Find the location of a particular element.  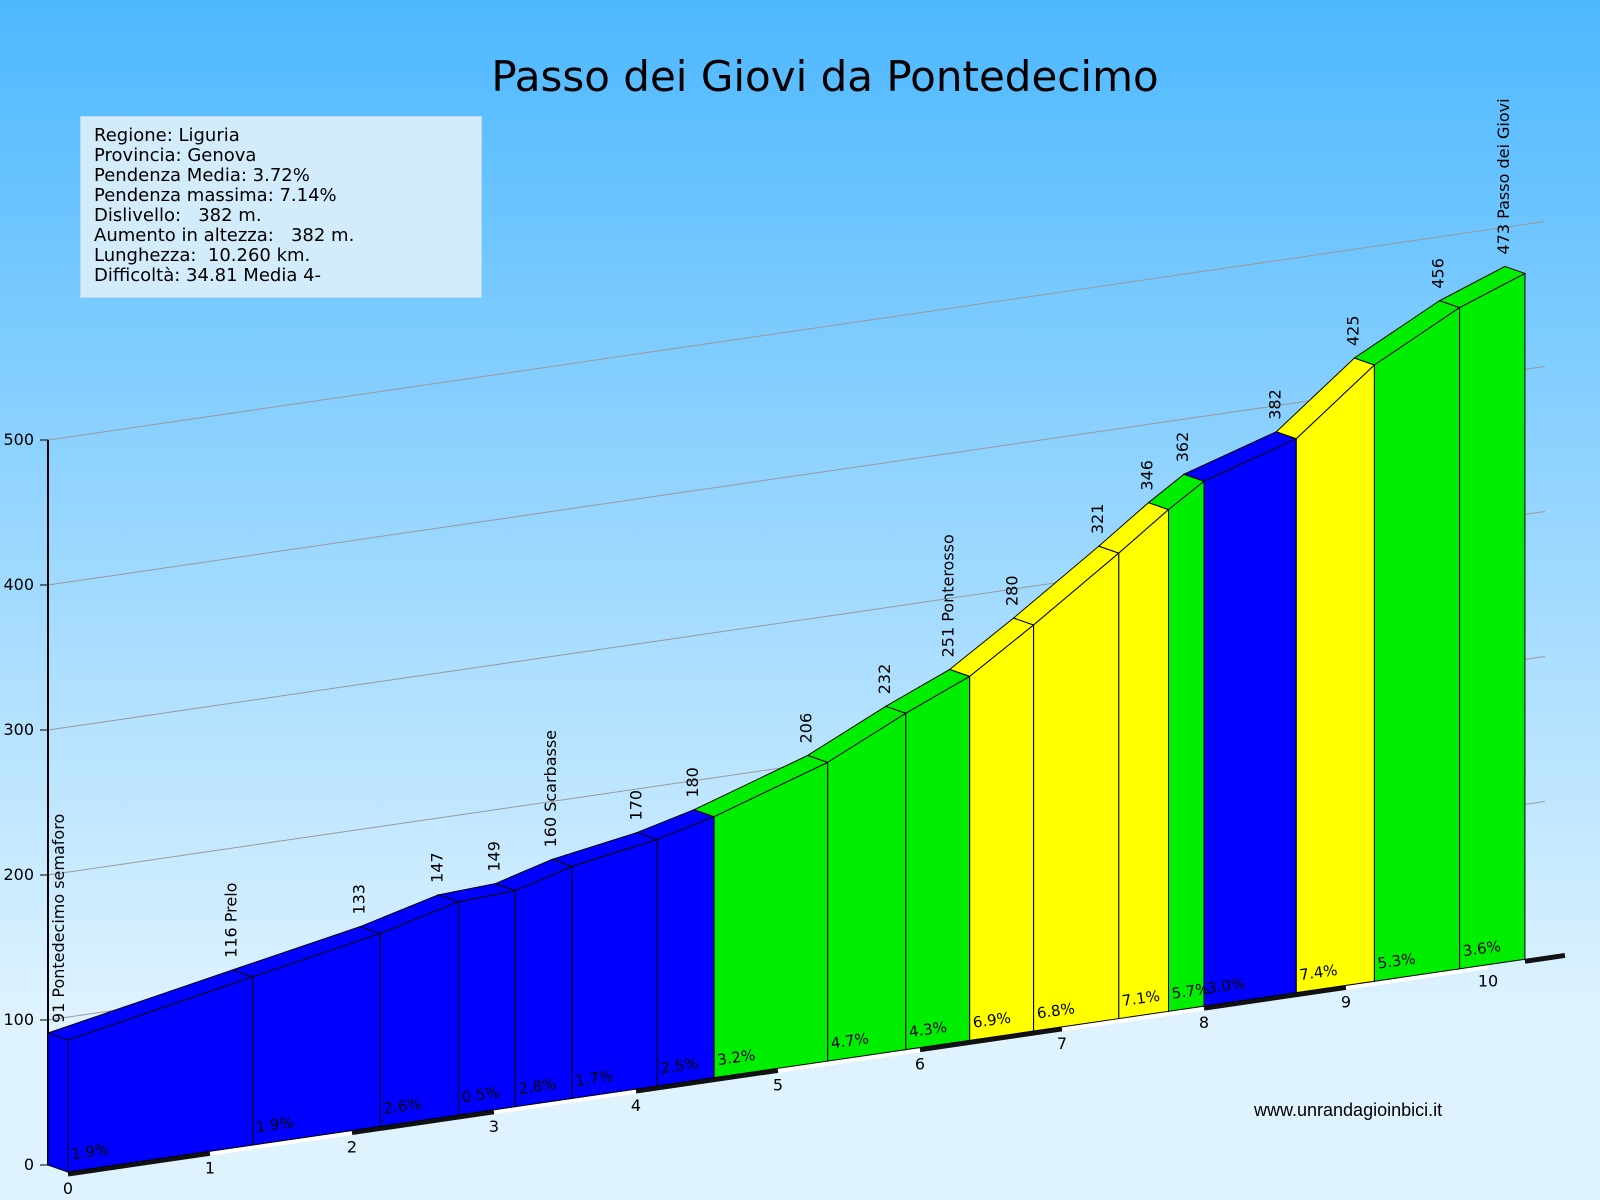

gradient-label: 5.3% is located at coordinates (1396, 961).